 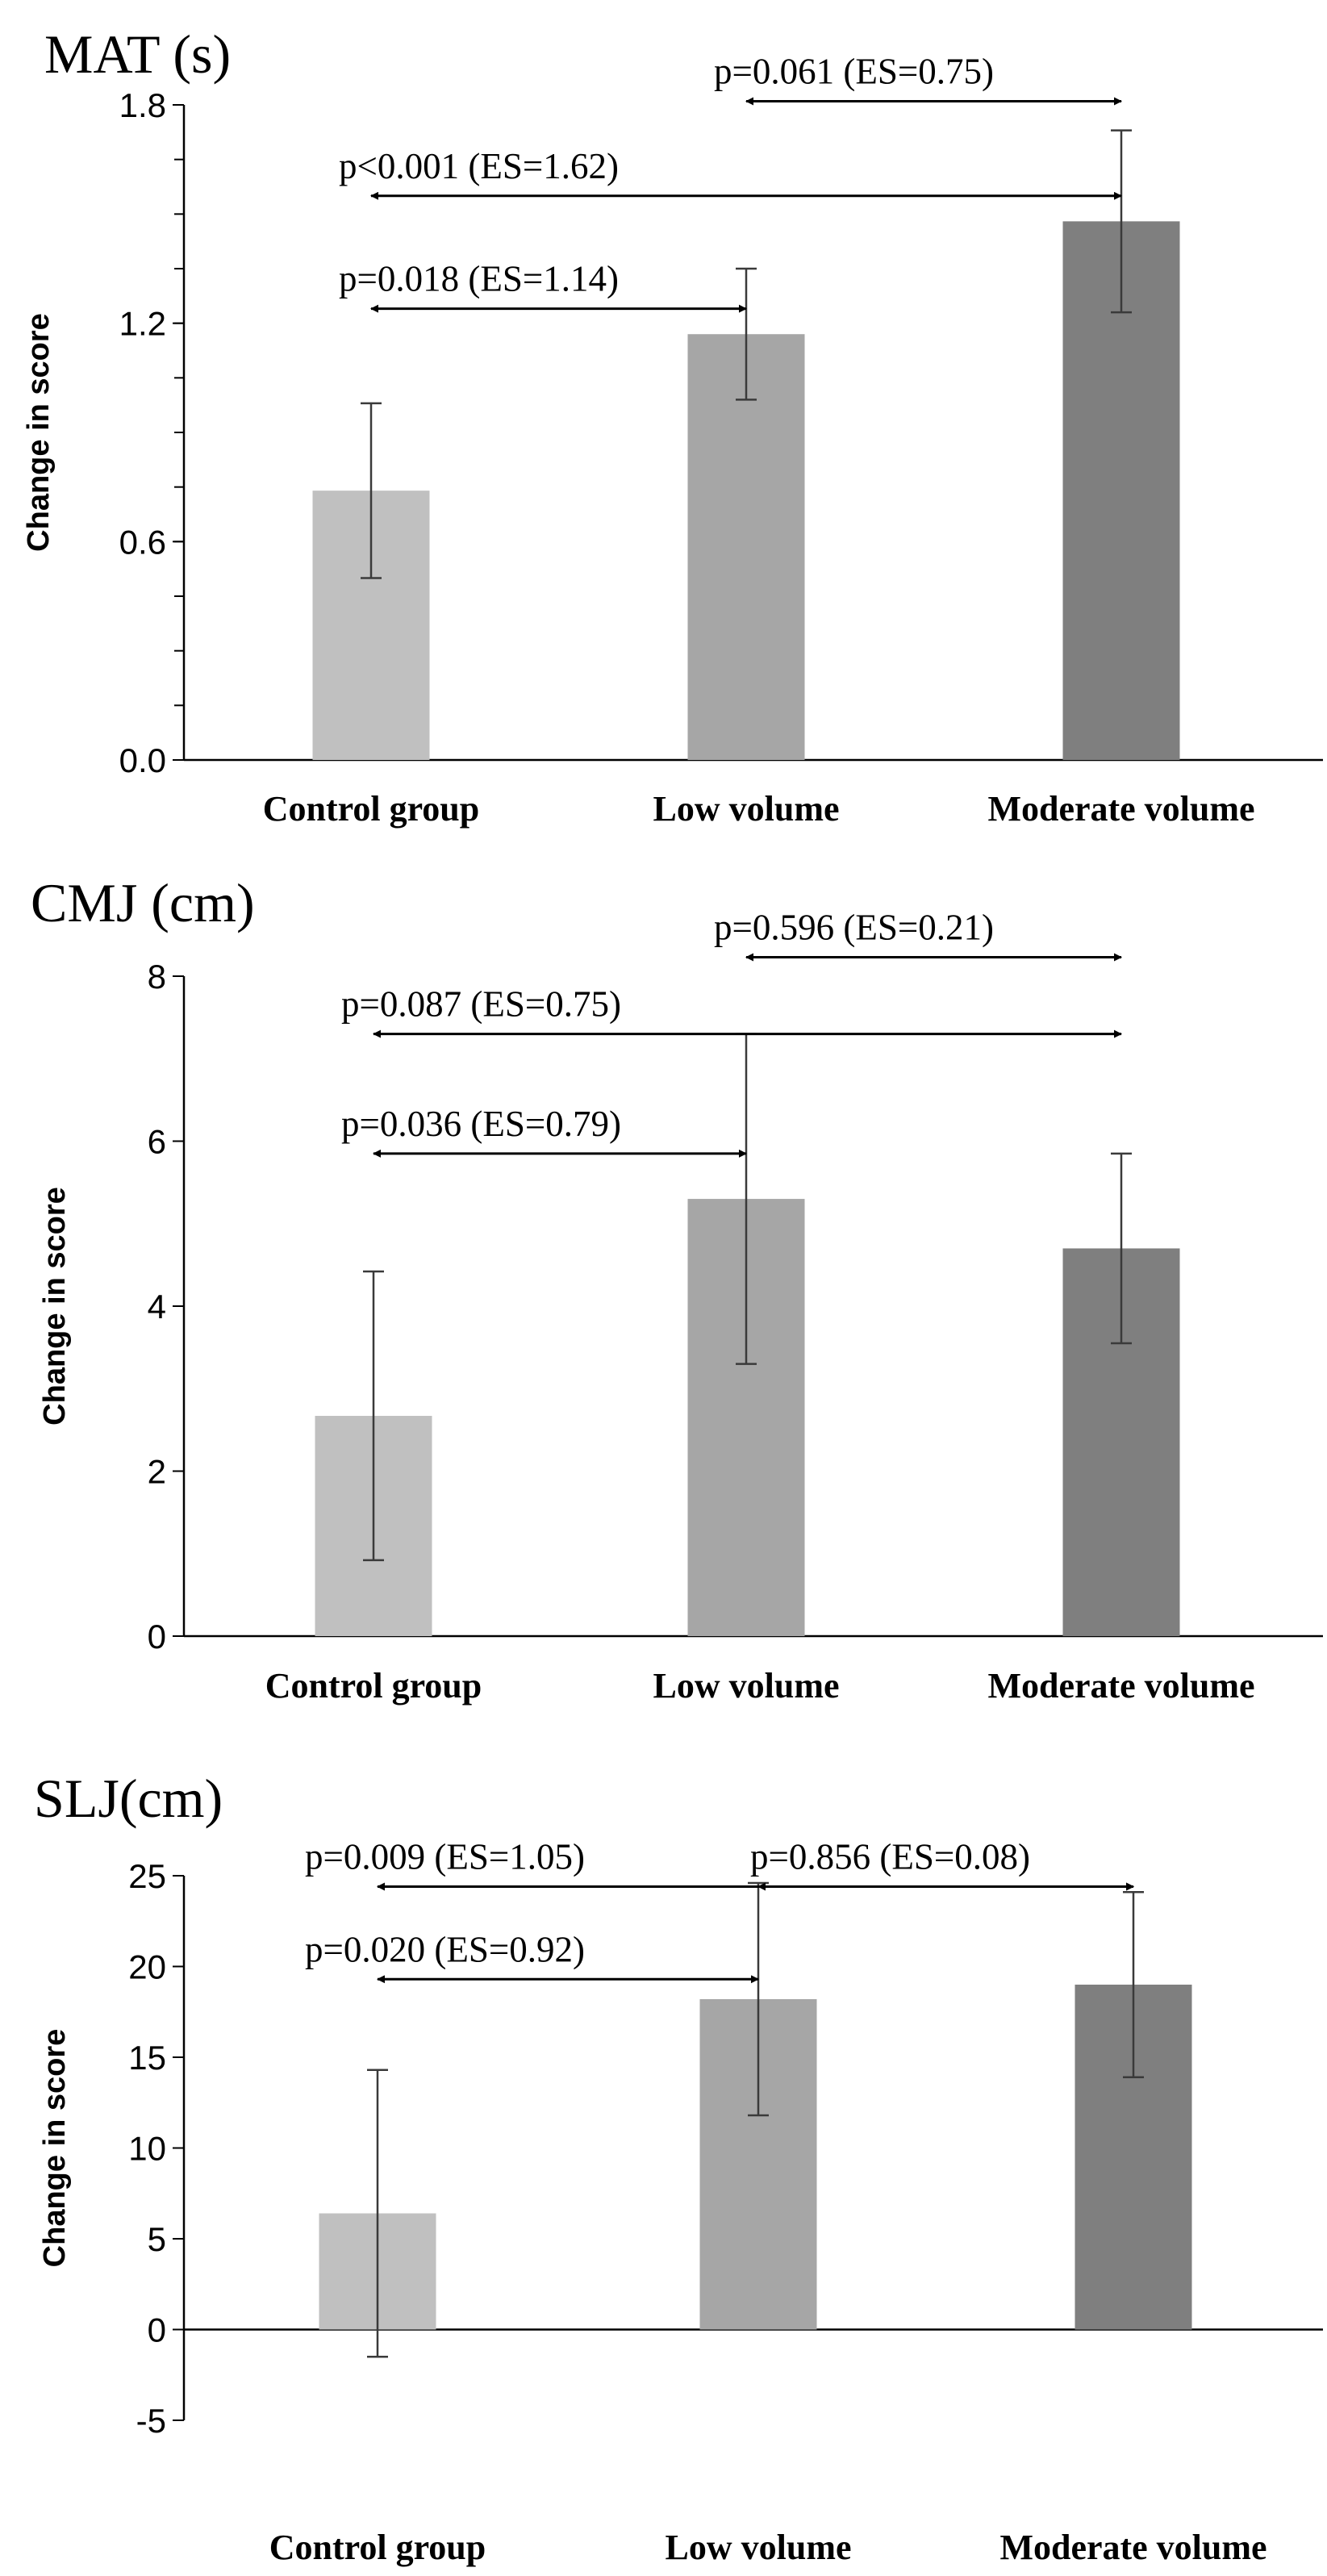 I want to click on comparison-label: p=0.856 (ES=0.08), so click(x=890, y=1857).